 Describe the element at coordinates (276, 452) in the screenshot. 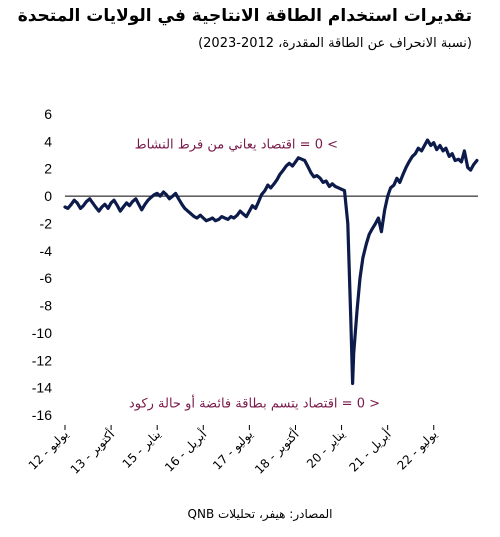

I see `x-tick-label: أكتوبر - 18` at that location.